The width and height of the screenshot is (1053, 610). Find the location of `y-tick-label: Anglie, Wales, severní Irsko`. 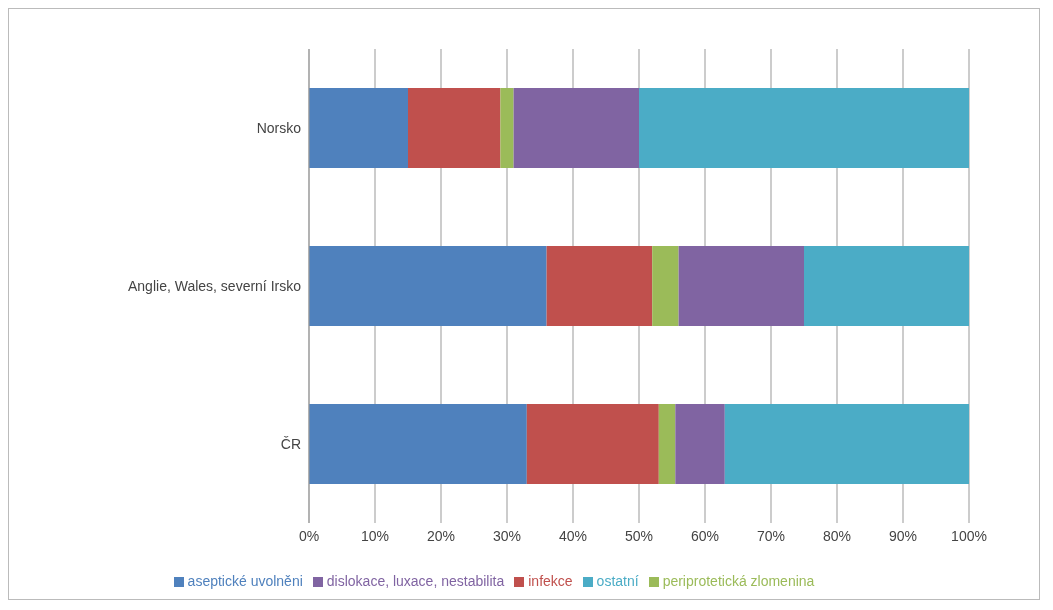

y-tick-label: Anglie, Wales, severní Irsko is located at coordinates (215, 285).